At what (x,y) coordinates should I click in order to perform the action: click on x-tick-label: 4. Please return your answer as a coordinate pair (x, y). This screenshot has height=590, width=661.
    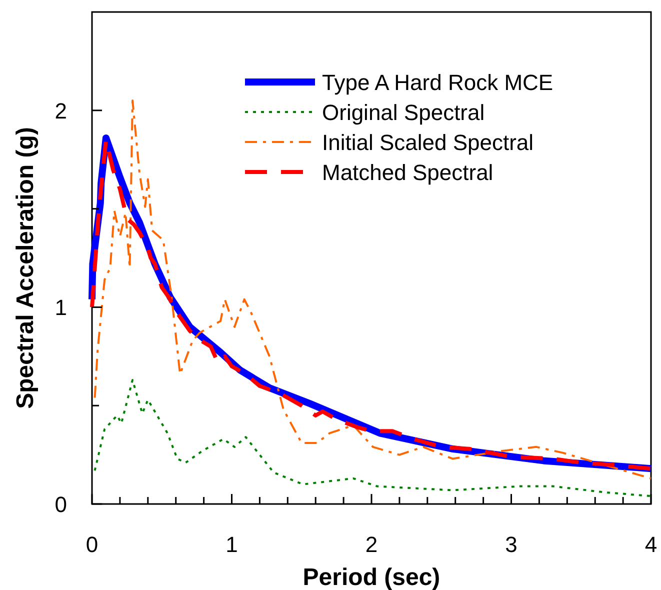
    Looking at the image, I should click on (651, 544).